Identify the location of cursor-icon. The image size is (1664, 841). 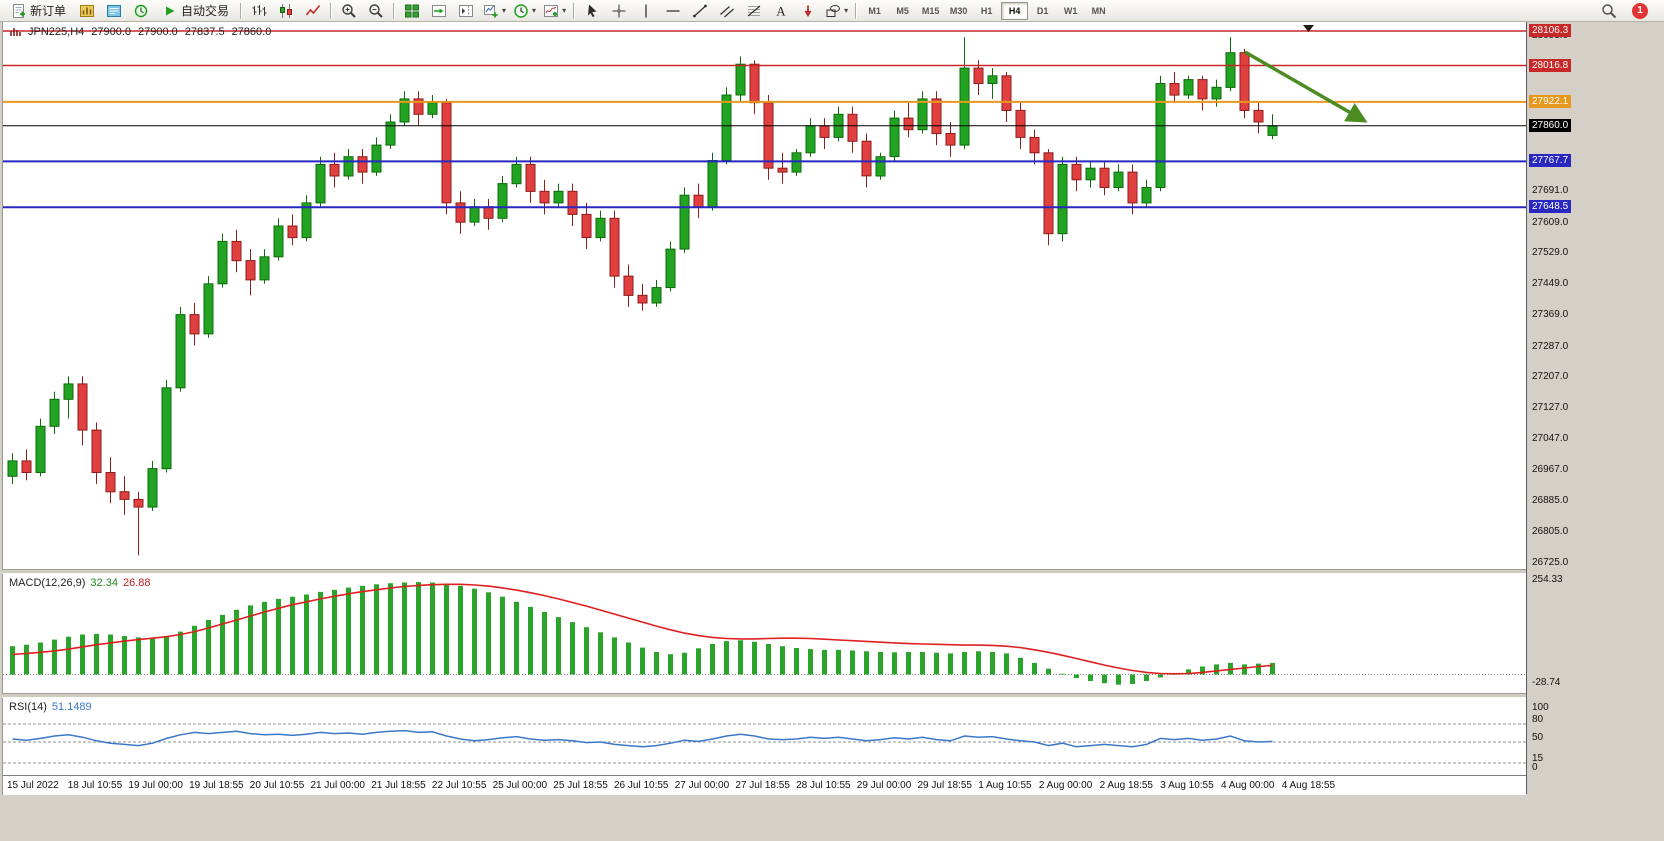
(592, 10).